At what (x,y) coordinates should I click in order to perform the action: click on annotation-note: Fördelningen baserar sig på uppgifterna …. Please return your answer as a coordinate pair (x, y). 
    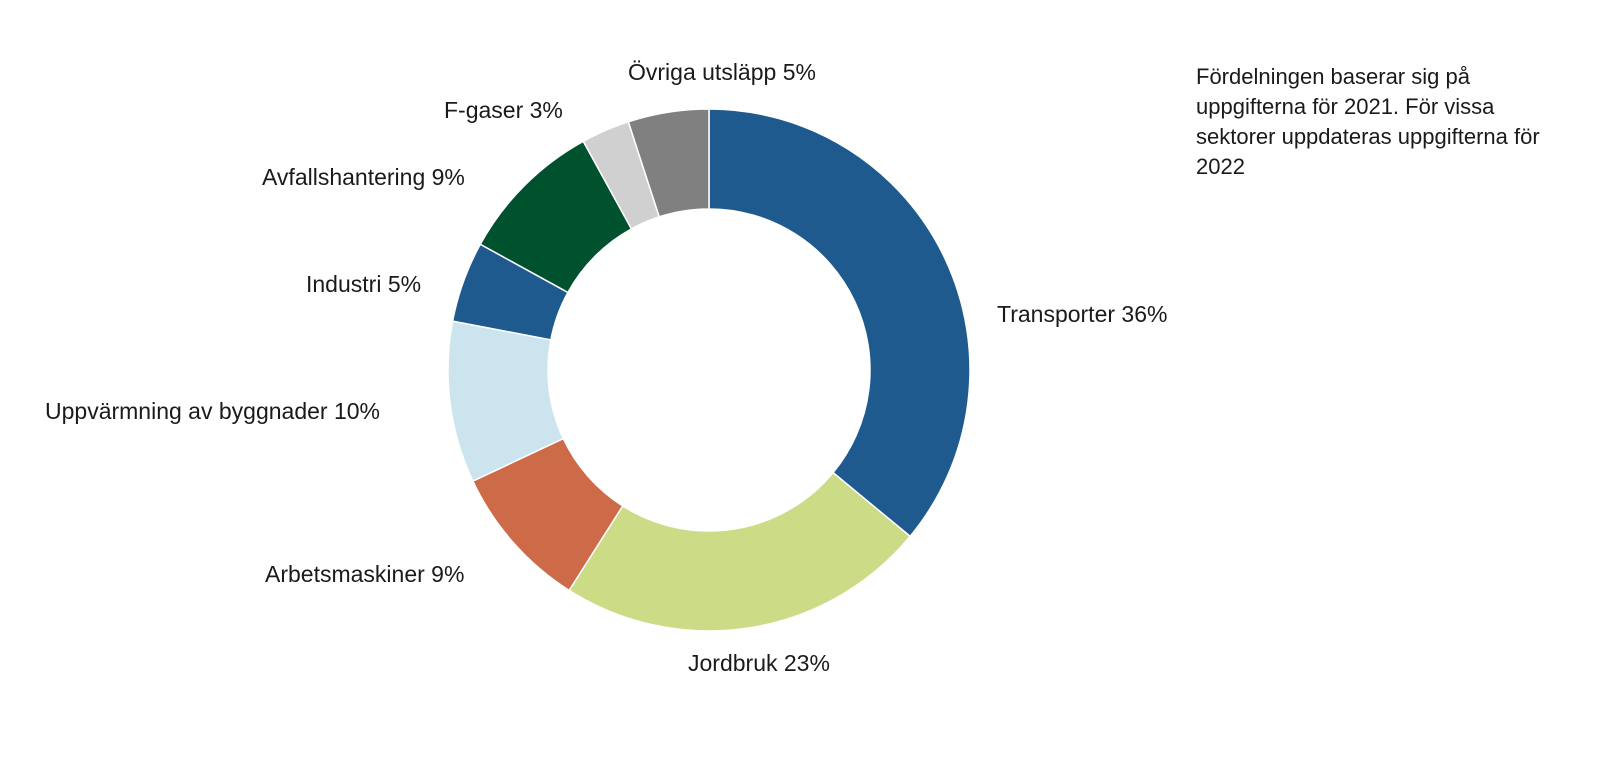
    Looking at the image, I should click on (1368, 121).